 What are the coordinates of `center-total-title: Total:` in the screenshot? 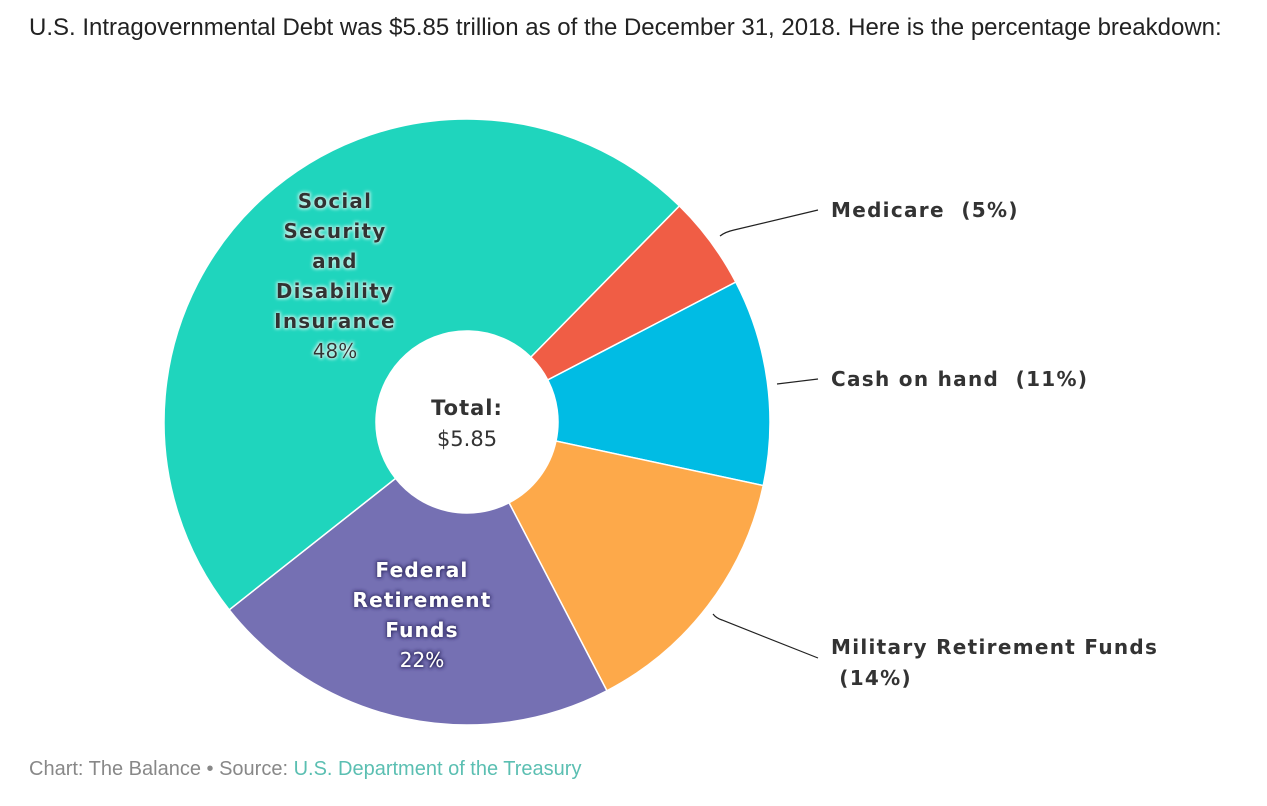 It's located at (467, 408).